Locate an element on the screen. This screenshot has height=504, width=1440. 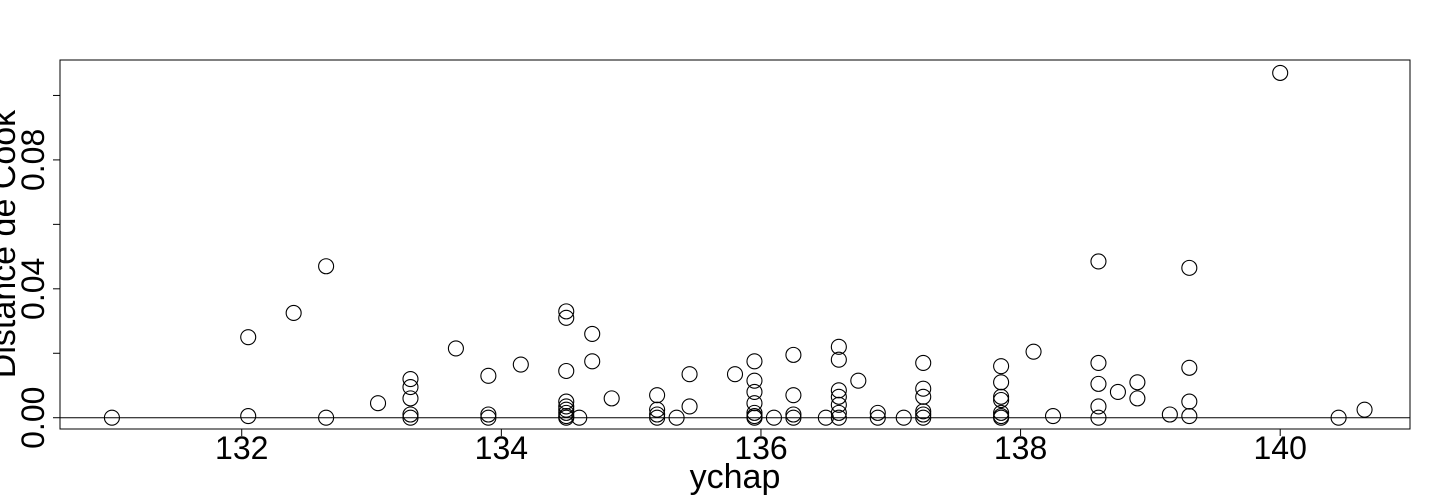
x-tick-label: 140 is located at coordinates (1279, 448).